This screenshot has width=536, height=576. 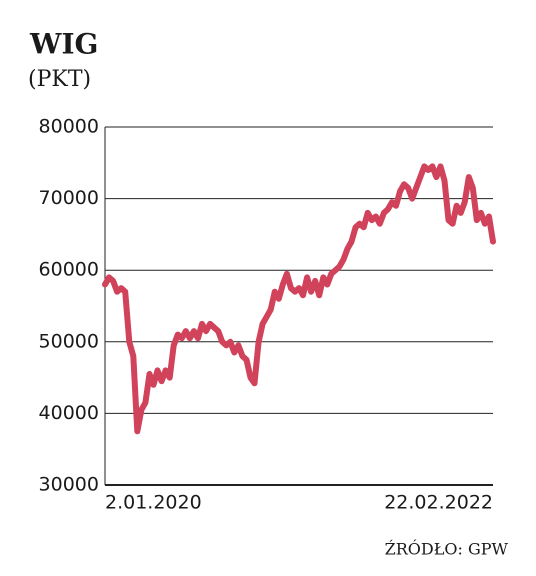 What do you see at coordinates (59, 79) in the screenshot?
I see `chart-subtitle: (PKT)` at bounding box center [59, 79].